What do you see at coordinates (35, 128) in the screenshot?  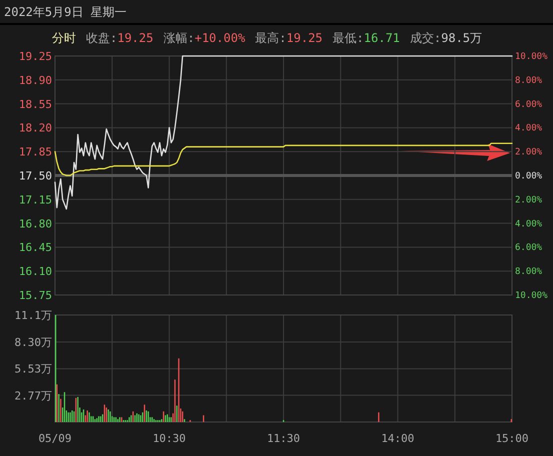 I see `y-tick-label: 18.20` at bounding box center [35, 128].